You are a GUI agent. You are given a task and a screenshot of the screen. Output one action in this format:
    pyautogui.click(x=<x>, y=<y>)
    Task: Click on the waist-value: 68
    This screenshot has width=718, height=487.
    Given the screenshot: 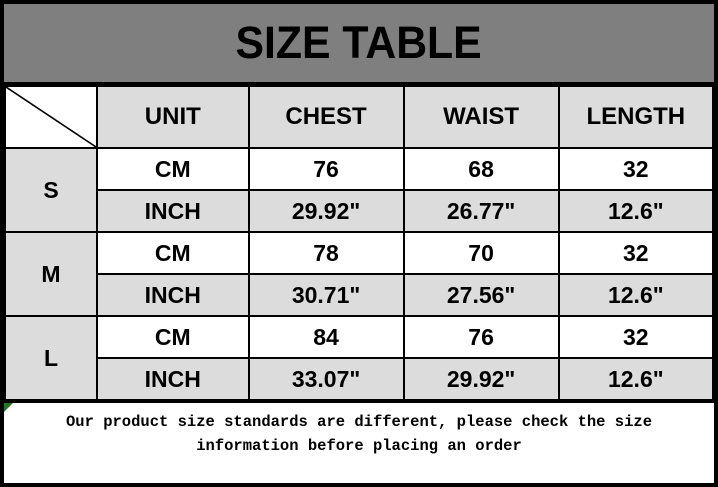 What is the action you would take?
    pyautogui.click(x=481, y=169)
    